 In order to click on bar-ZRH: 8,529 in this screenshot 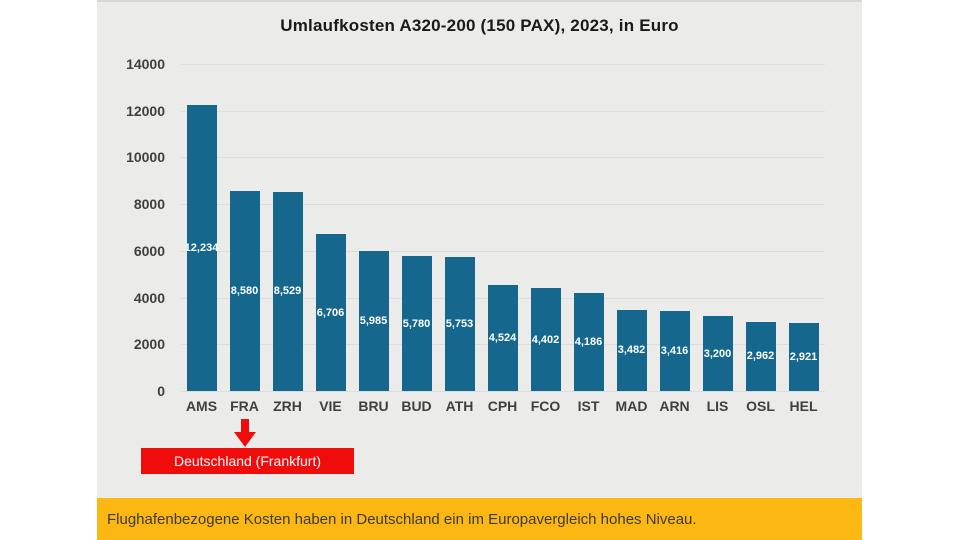, I will do `click(287, 291)`.